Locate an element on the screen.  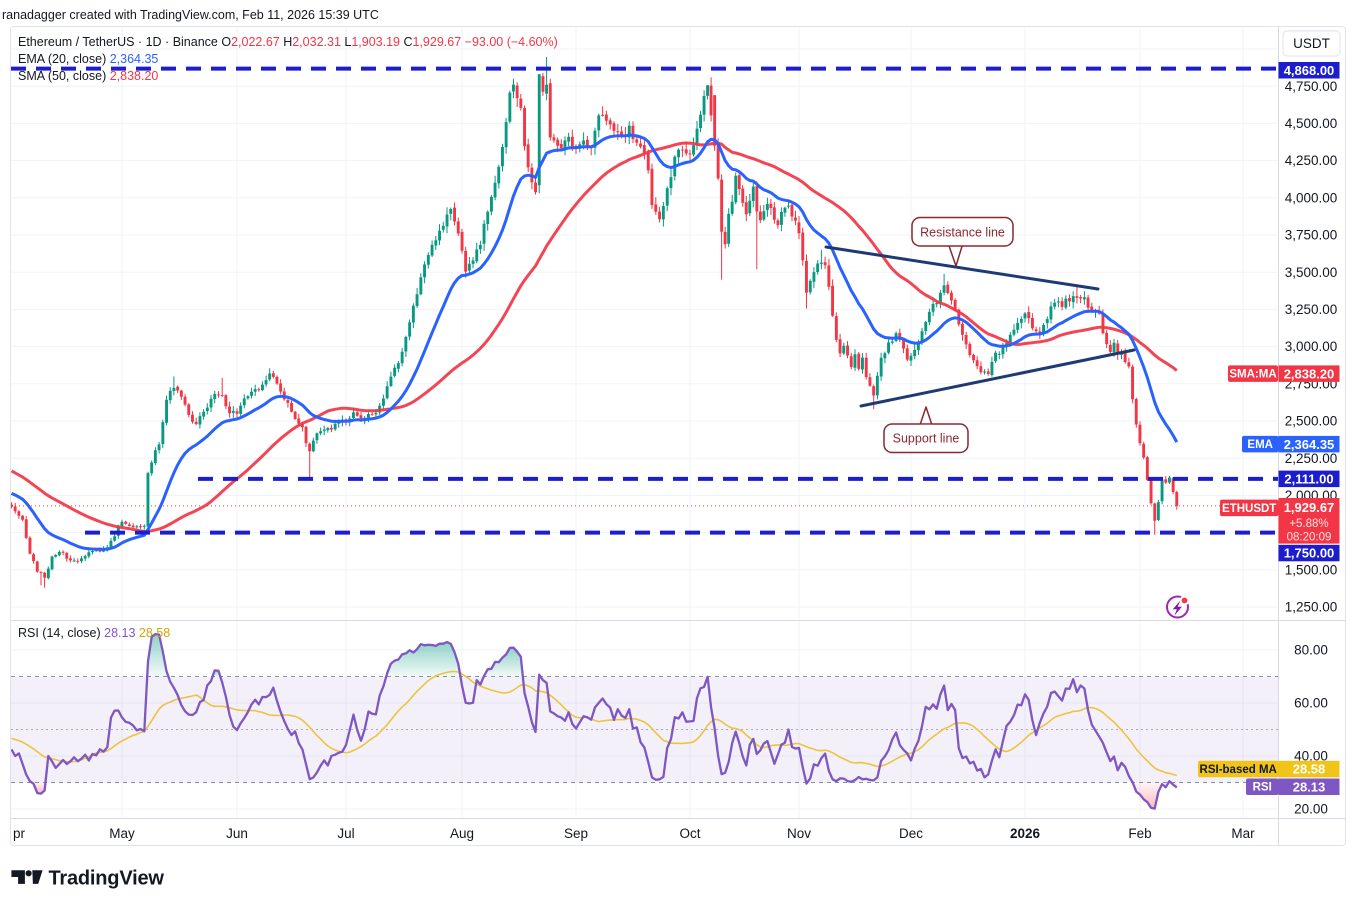
svg-text: 2,364.35 is located at coordinates (1309, 444).